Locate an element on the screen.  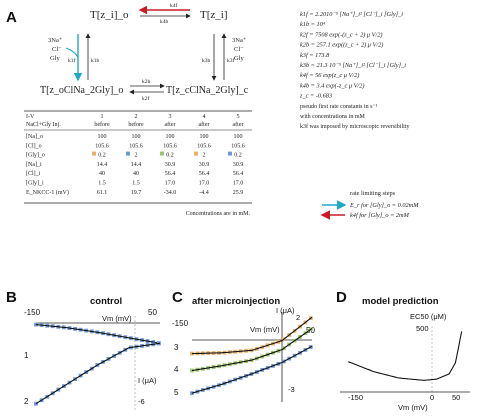
c-vm-label: Vm (mV) is located at coordinates (265, 329).